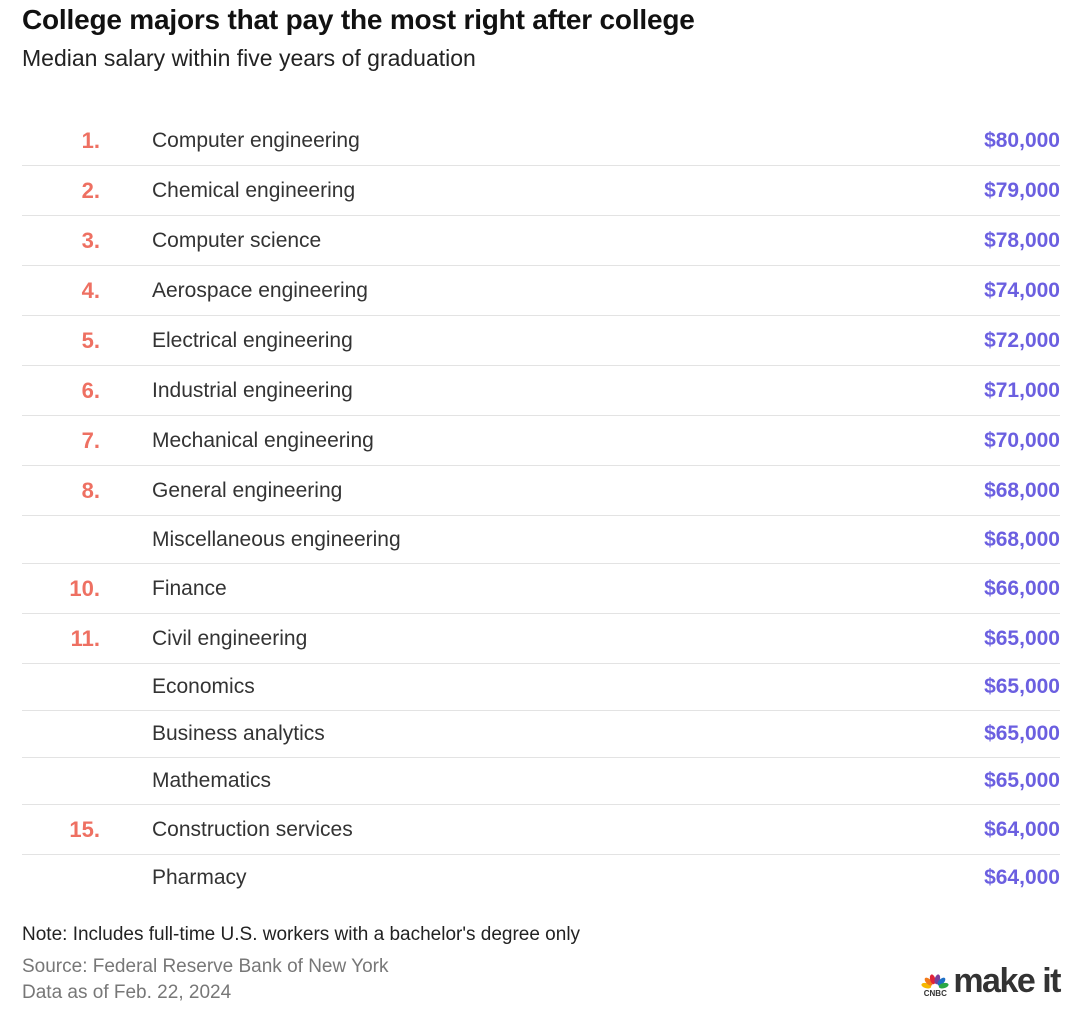 The height and width of the screenshot is (1011, 1080). Describe the element at coordinates (1022, 290) in the screenshot. I see `salary-value: $74,000` at that location.